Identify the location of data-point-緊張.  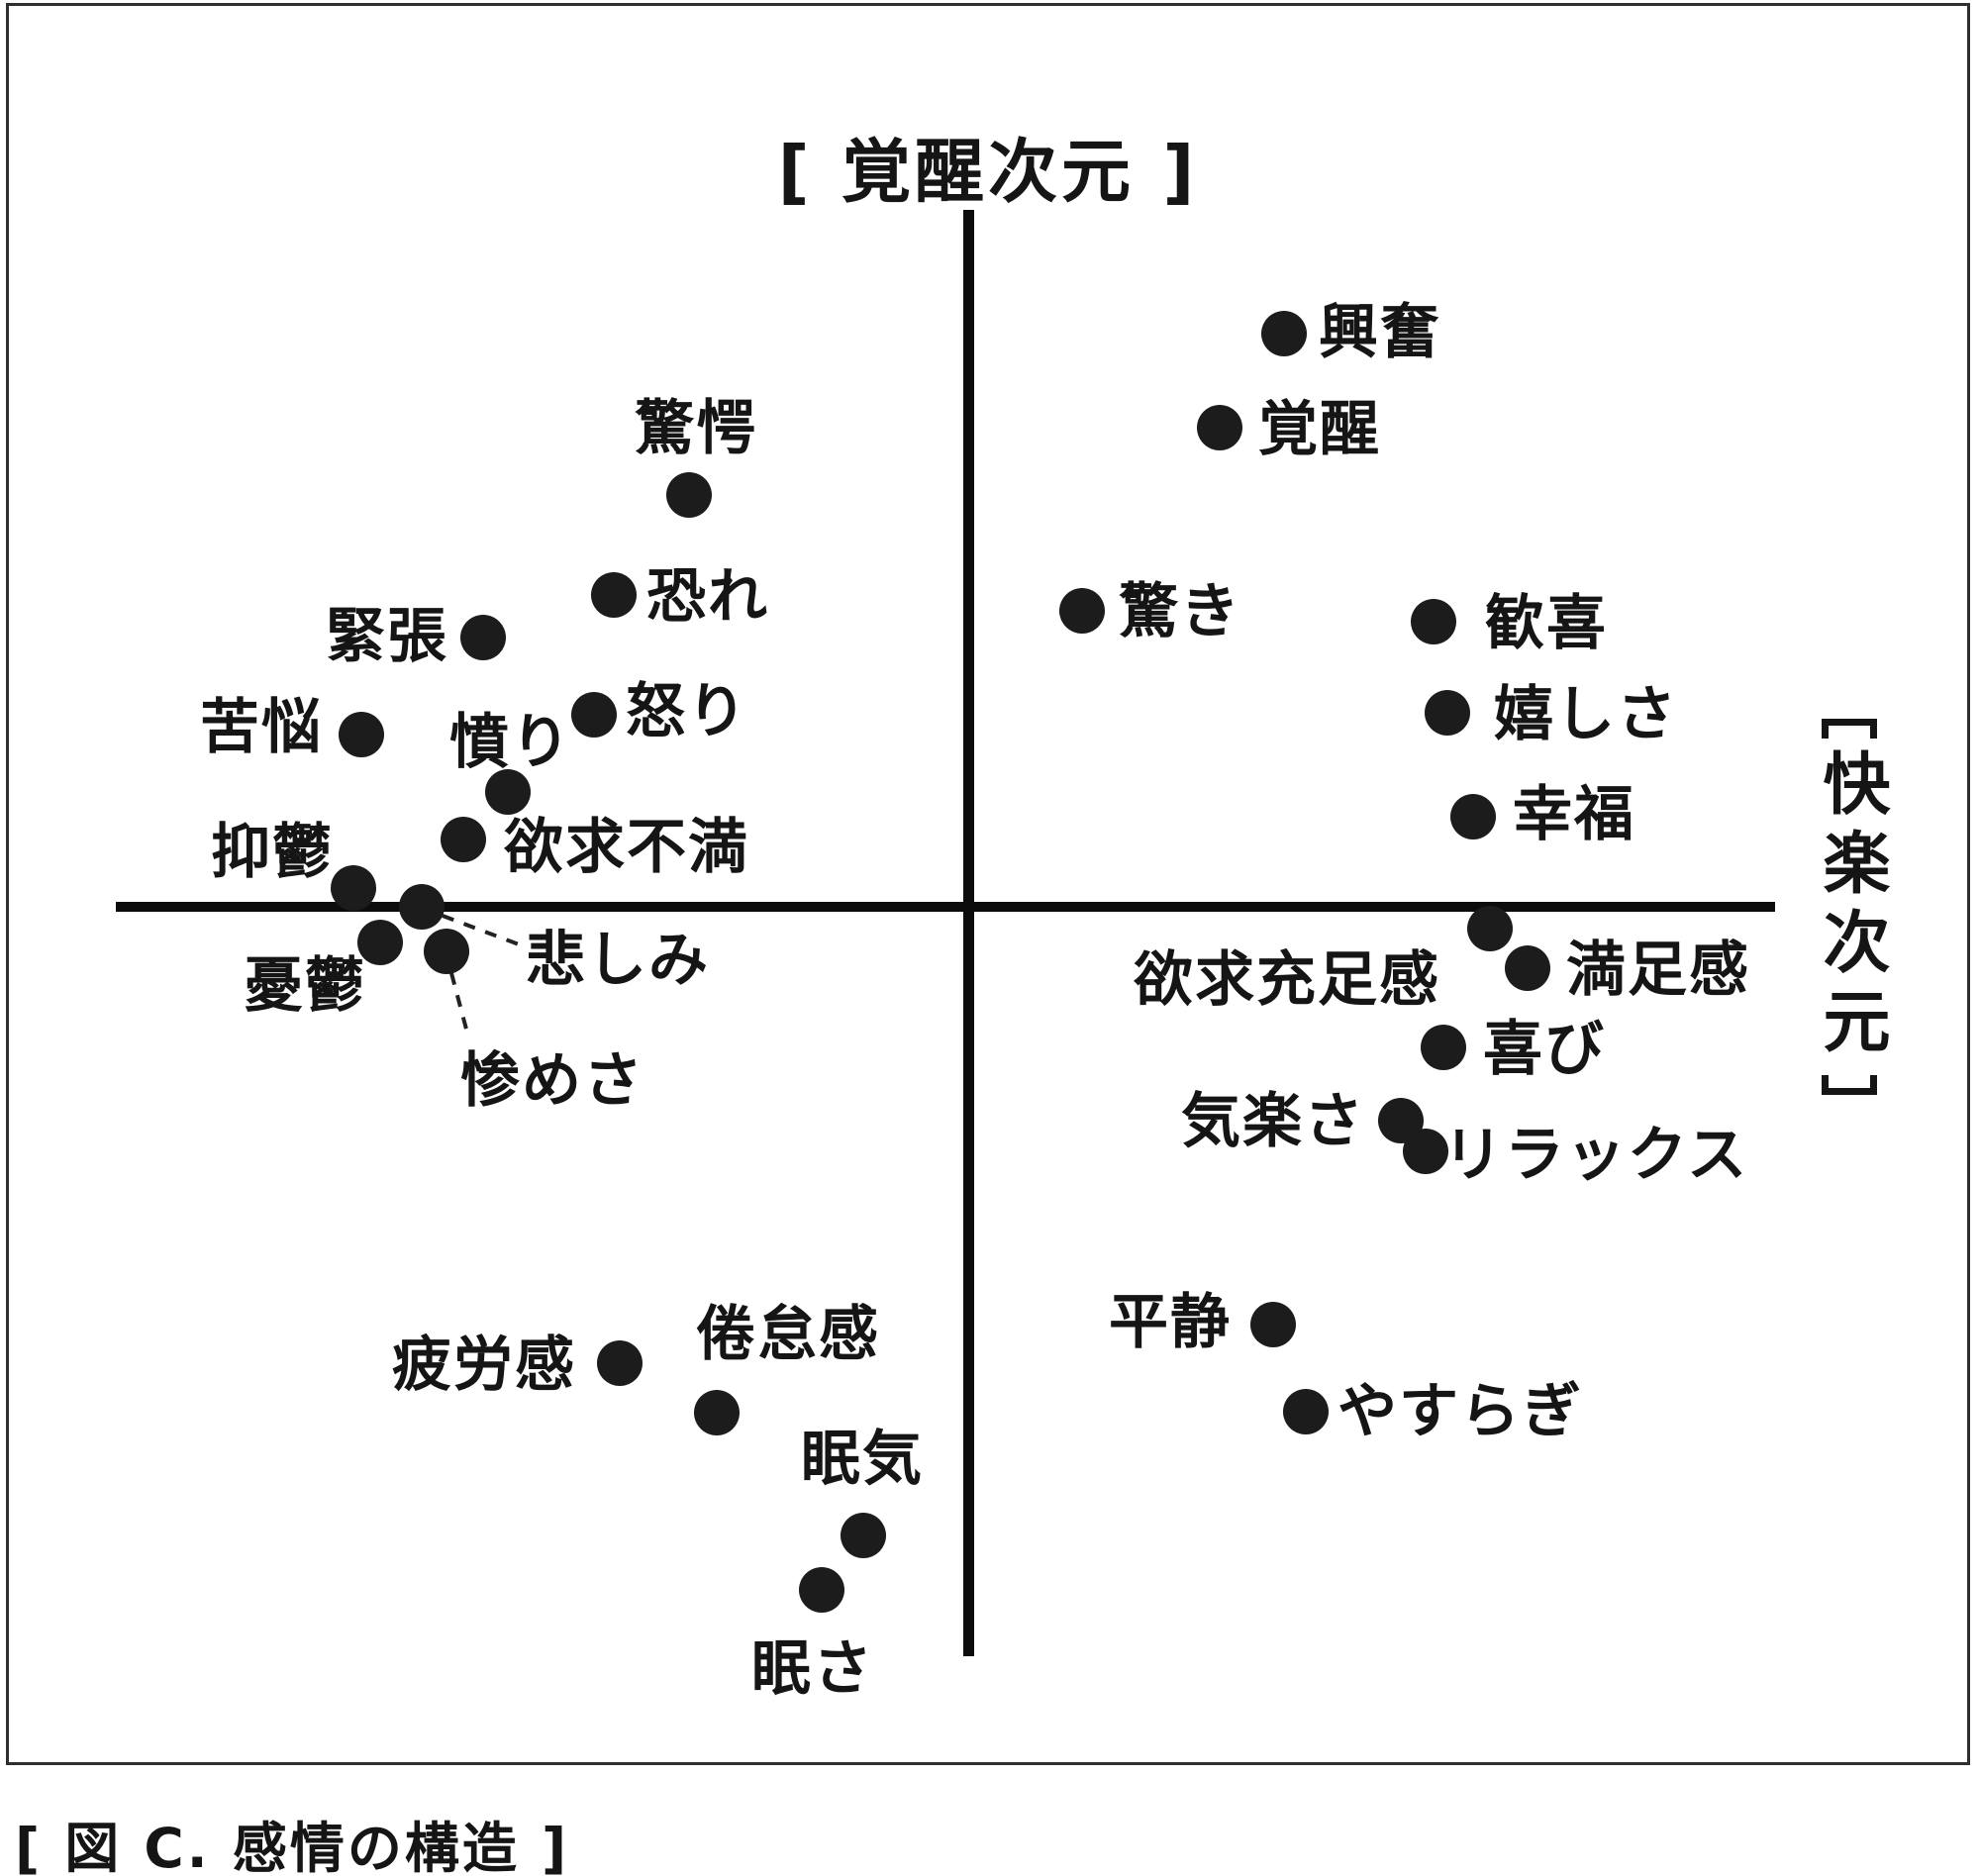
(483, 637).